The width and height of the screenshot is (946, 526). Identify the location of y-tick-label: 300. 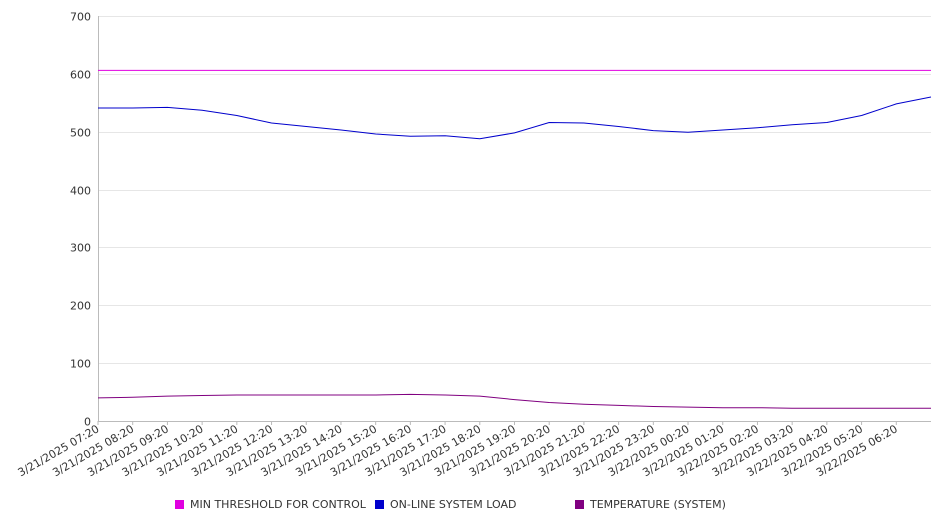
(80, 248).